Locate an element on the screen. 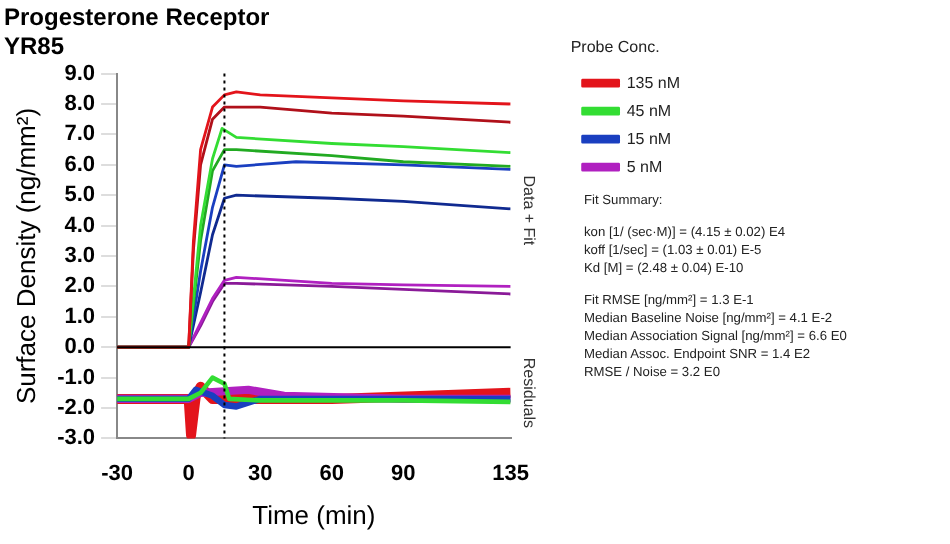 The width and height of the screenshot is (950, 544). y-tick-label: -1.0 is located at coordinates (76, 377).